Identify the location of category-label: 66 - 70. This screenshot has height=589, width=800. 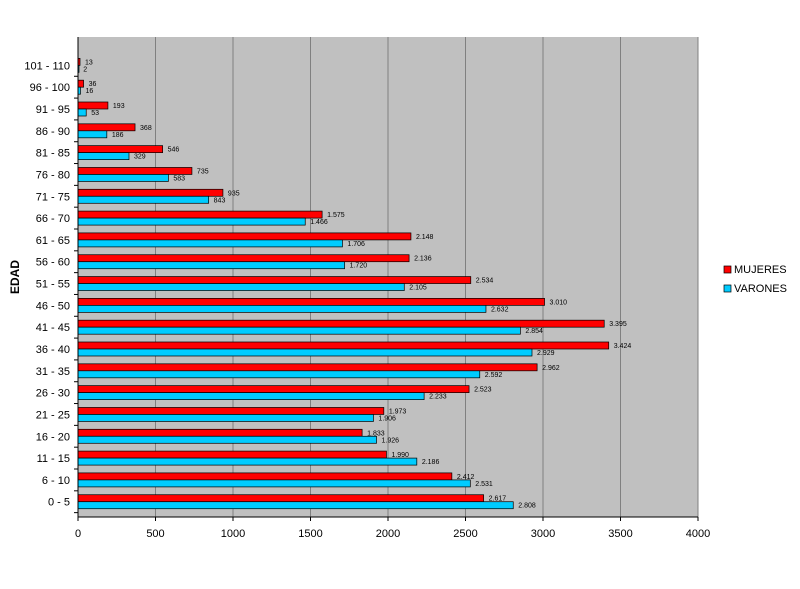
(53, 219).